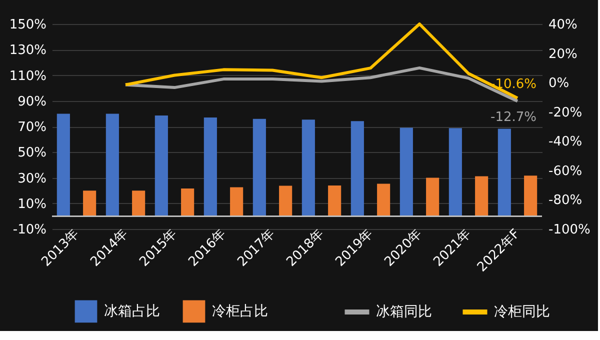  What do you see at coordinates (569, 230) in the screenshot?
I see `y2-tick-label: -100%` at bounding box center [569, 230].